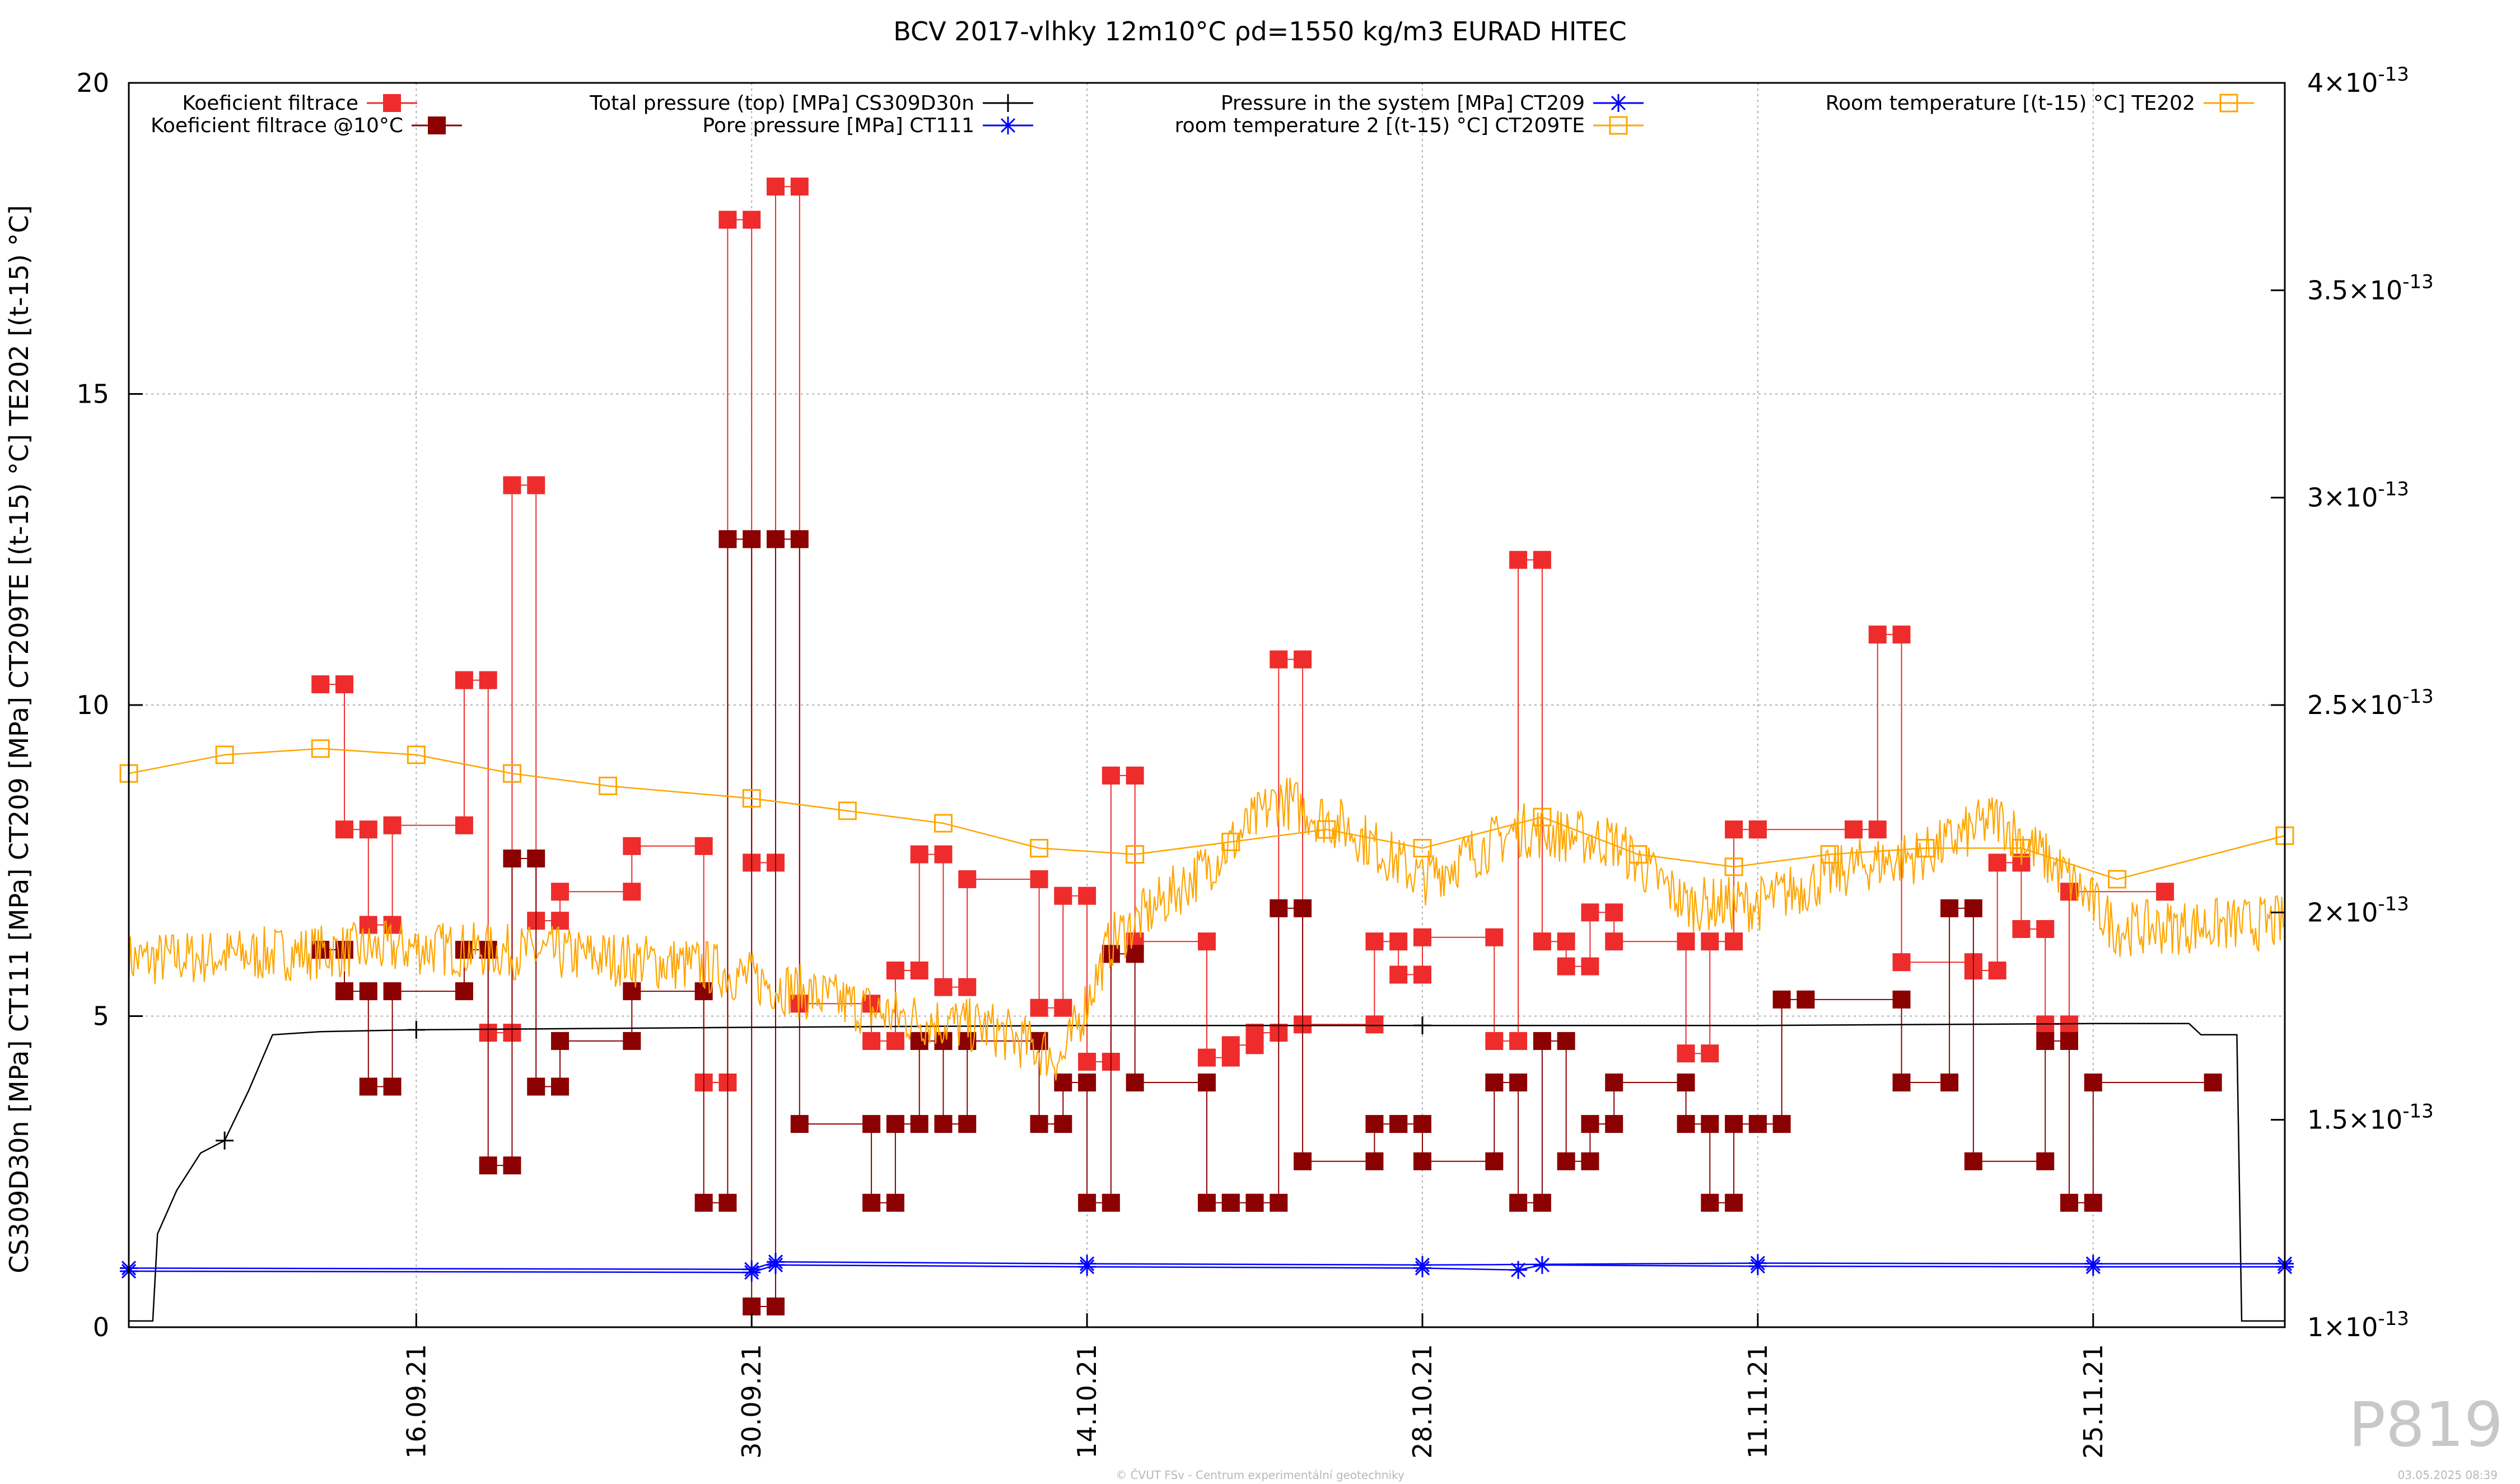  Describe the element at coordinates (868, 126) in the screenshot. I see `legend-item: Pore pressure [MPa] CT111` at that location.